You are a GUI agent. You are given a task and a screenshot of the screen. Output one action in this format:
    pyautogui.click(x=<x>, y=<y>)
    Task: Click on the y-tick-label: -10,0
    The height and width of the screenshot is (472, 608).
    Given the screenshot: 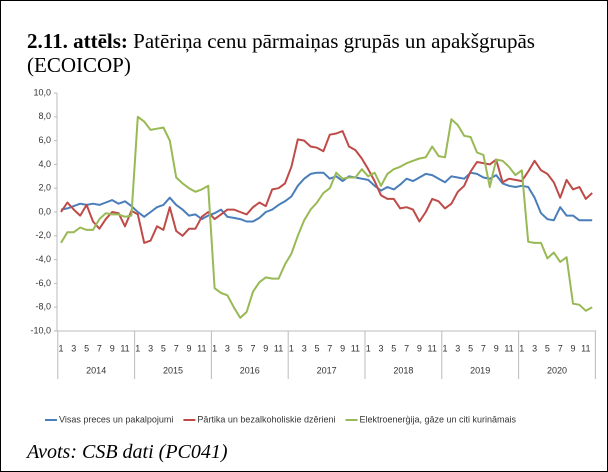 What is the action you would take?
    pyautogui.click(x=40, y=330)
    